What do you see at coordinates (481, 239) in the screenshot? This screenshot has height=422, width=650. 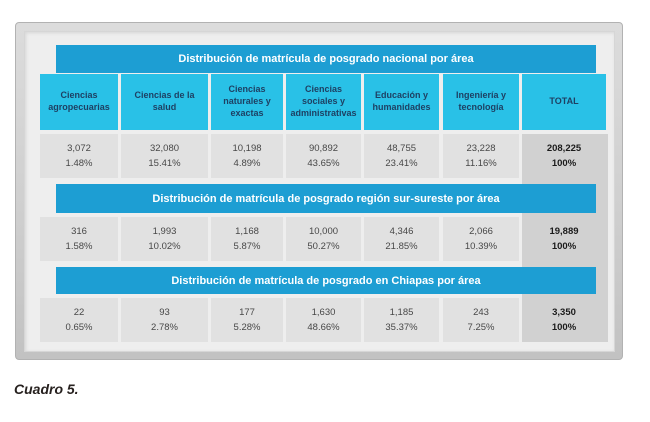 I see `cell-sursureste-ingenieria: 2,066 10.39%` at bounding box center [481, 239].